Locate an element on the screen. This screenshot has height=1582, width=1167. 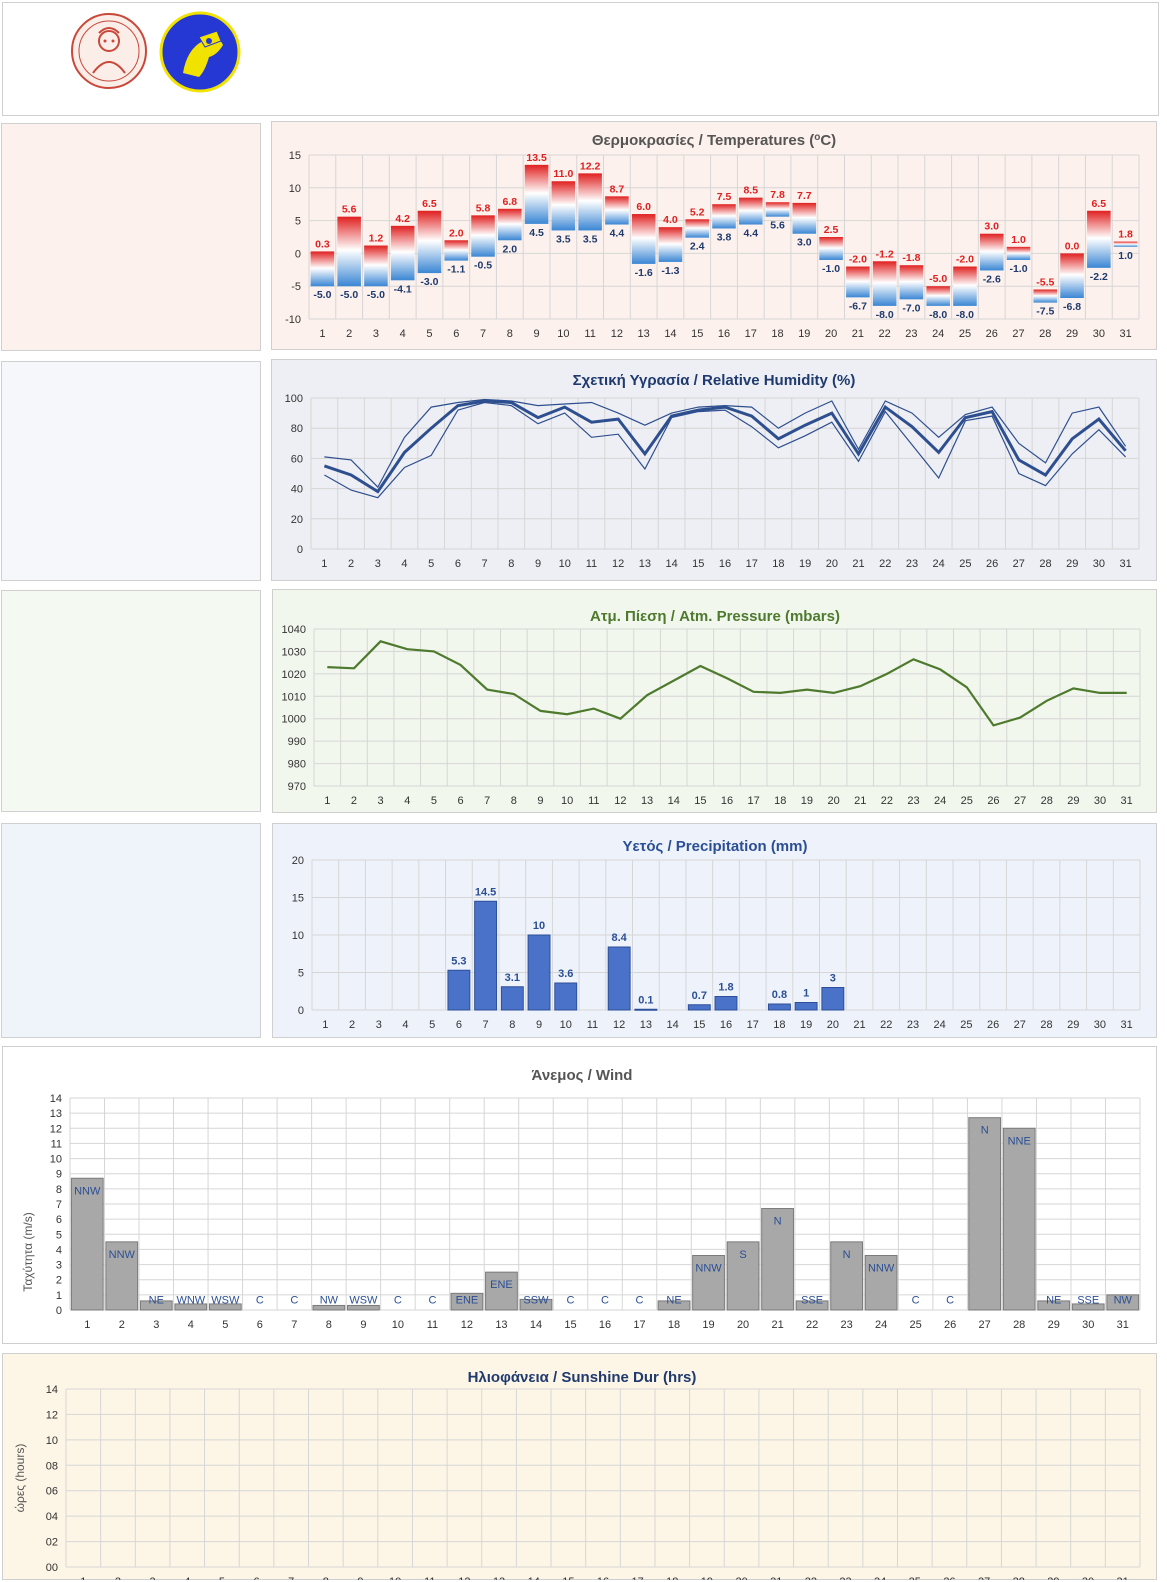
prec-x-tick-label: 23 is located at coordinates (913, 1025).